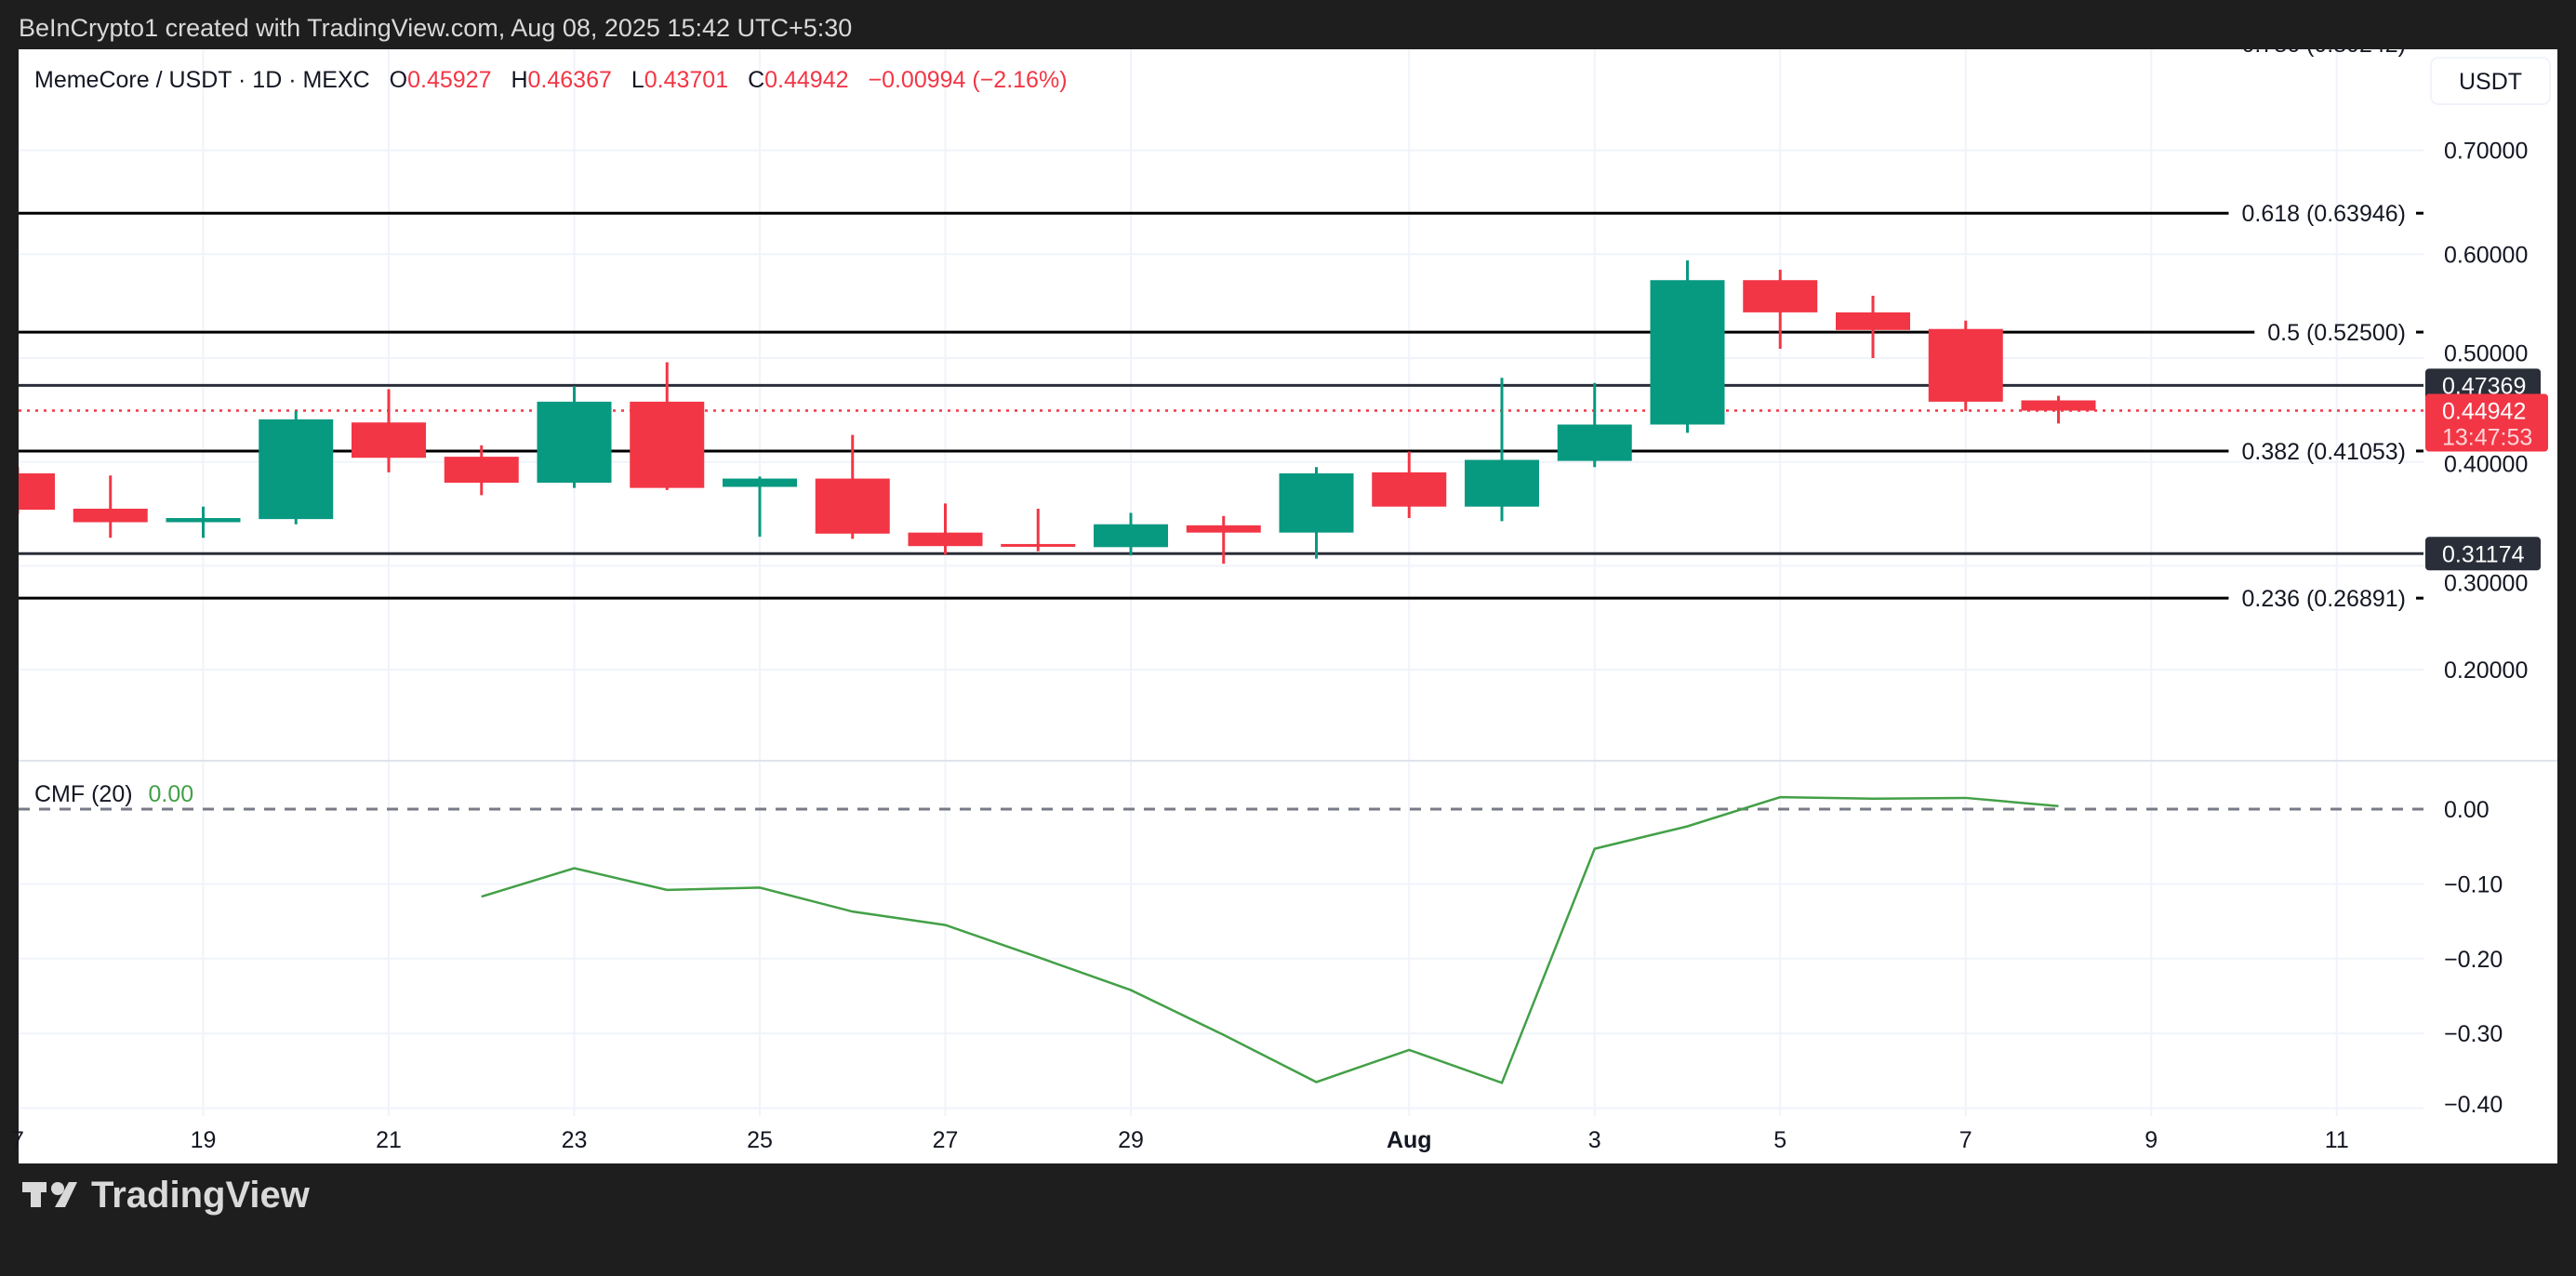 Image resolution: width=2576 pixels, height=1276 pixels. What do you see at coordinates (575, 1140) in the screenshot?
I see `x-tick-label: 23` at bounding box center [575, 1140].